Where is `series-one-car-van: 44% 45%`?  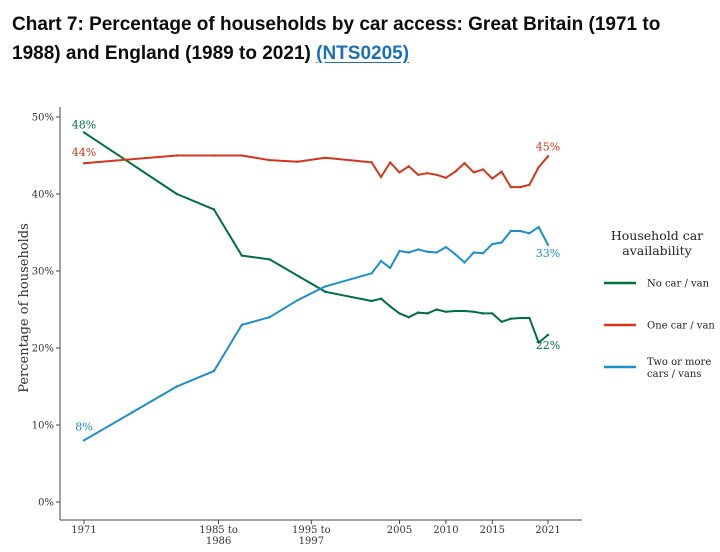 series-one-car-van: 44% 45% is located at coordinates (316, 164).